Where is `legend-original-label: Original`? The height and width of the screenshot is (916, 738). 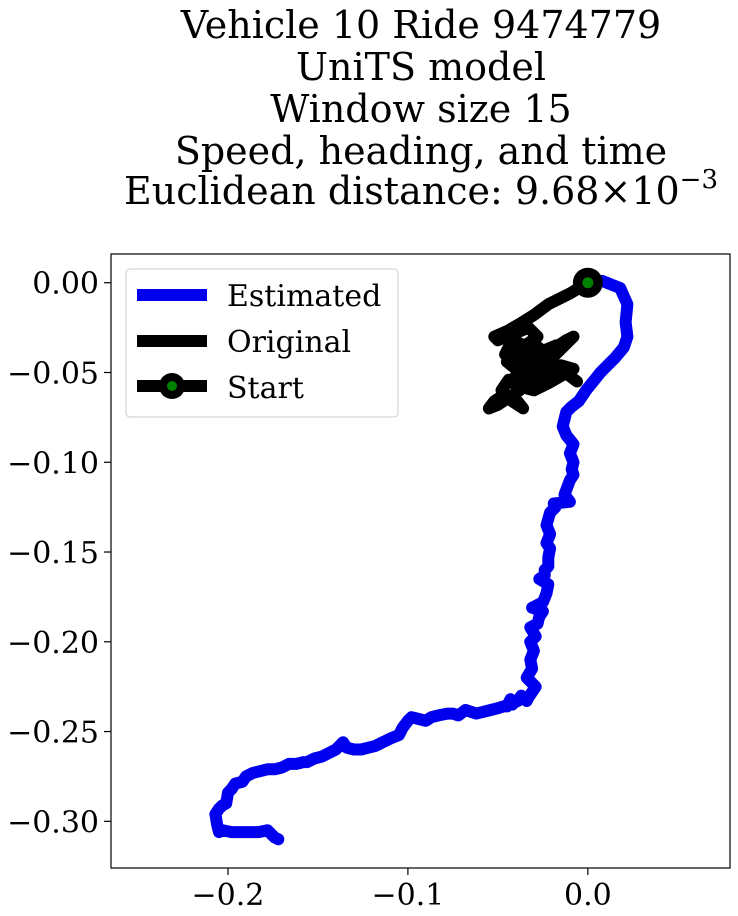
legend-original-label: Original is located at coordinates (289, 342).